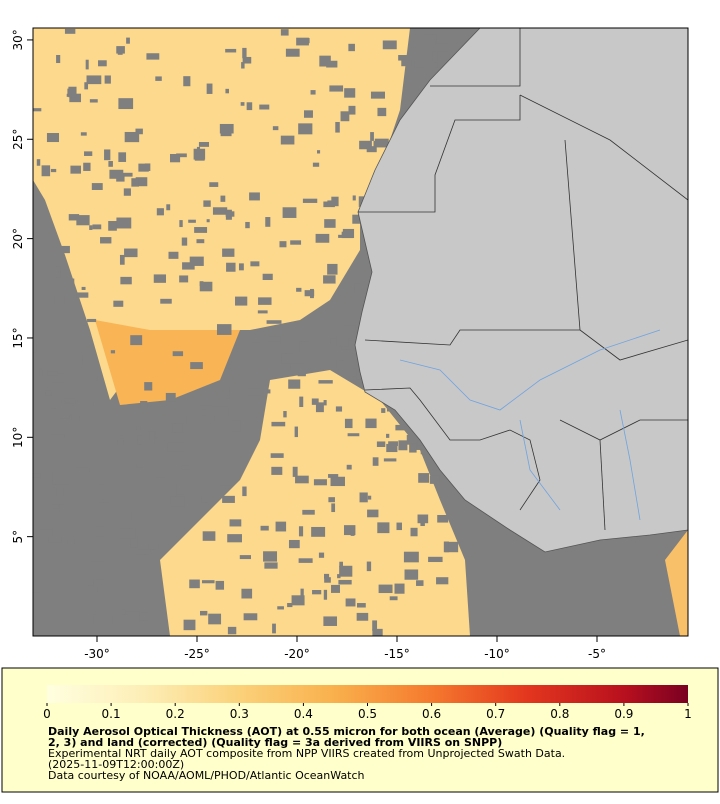 This screenshot has width=720, height=804. What do you see at coordinates (559, 714) in the screenshot?
I see `colorbar-tick-label: 0.8` at bounding box center [559, 714].